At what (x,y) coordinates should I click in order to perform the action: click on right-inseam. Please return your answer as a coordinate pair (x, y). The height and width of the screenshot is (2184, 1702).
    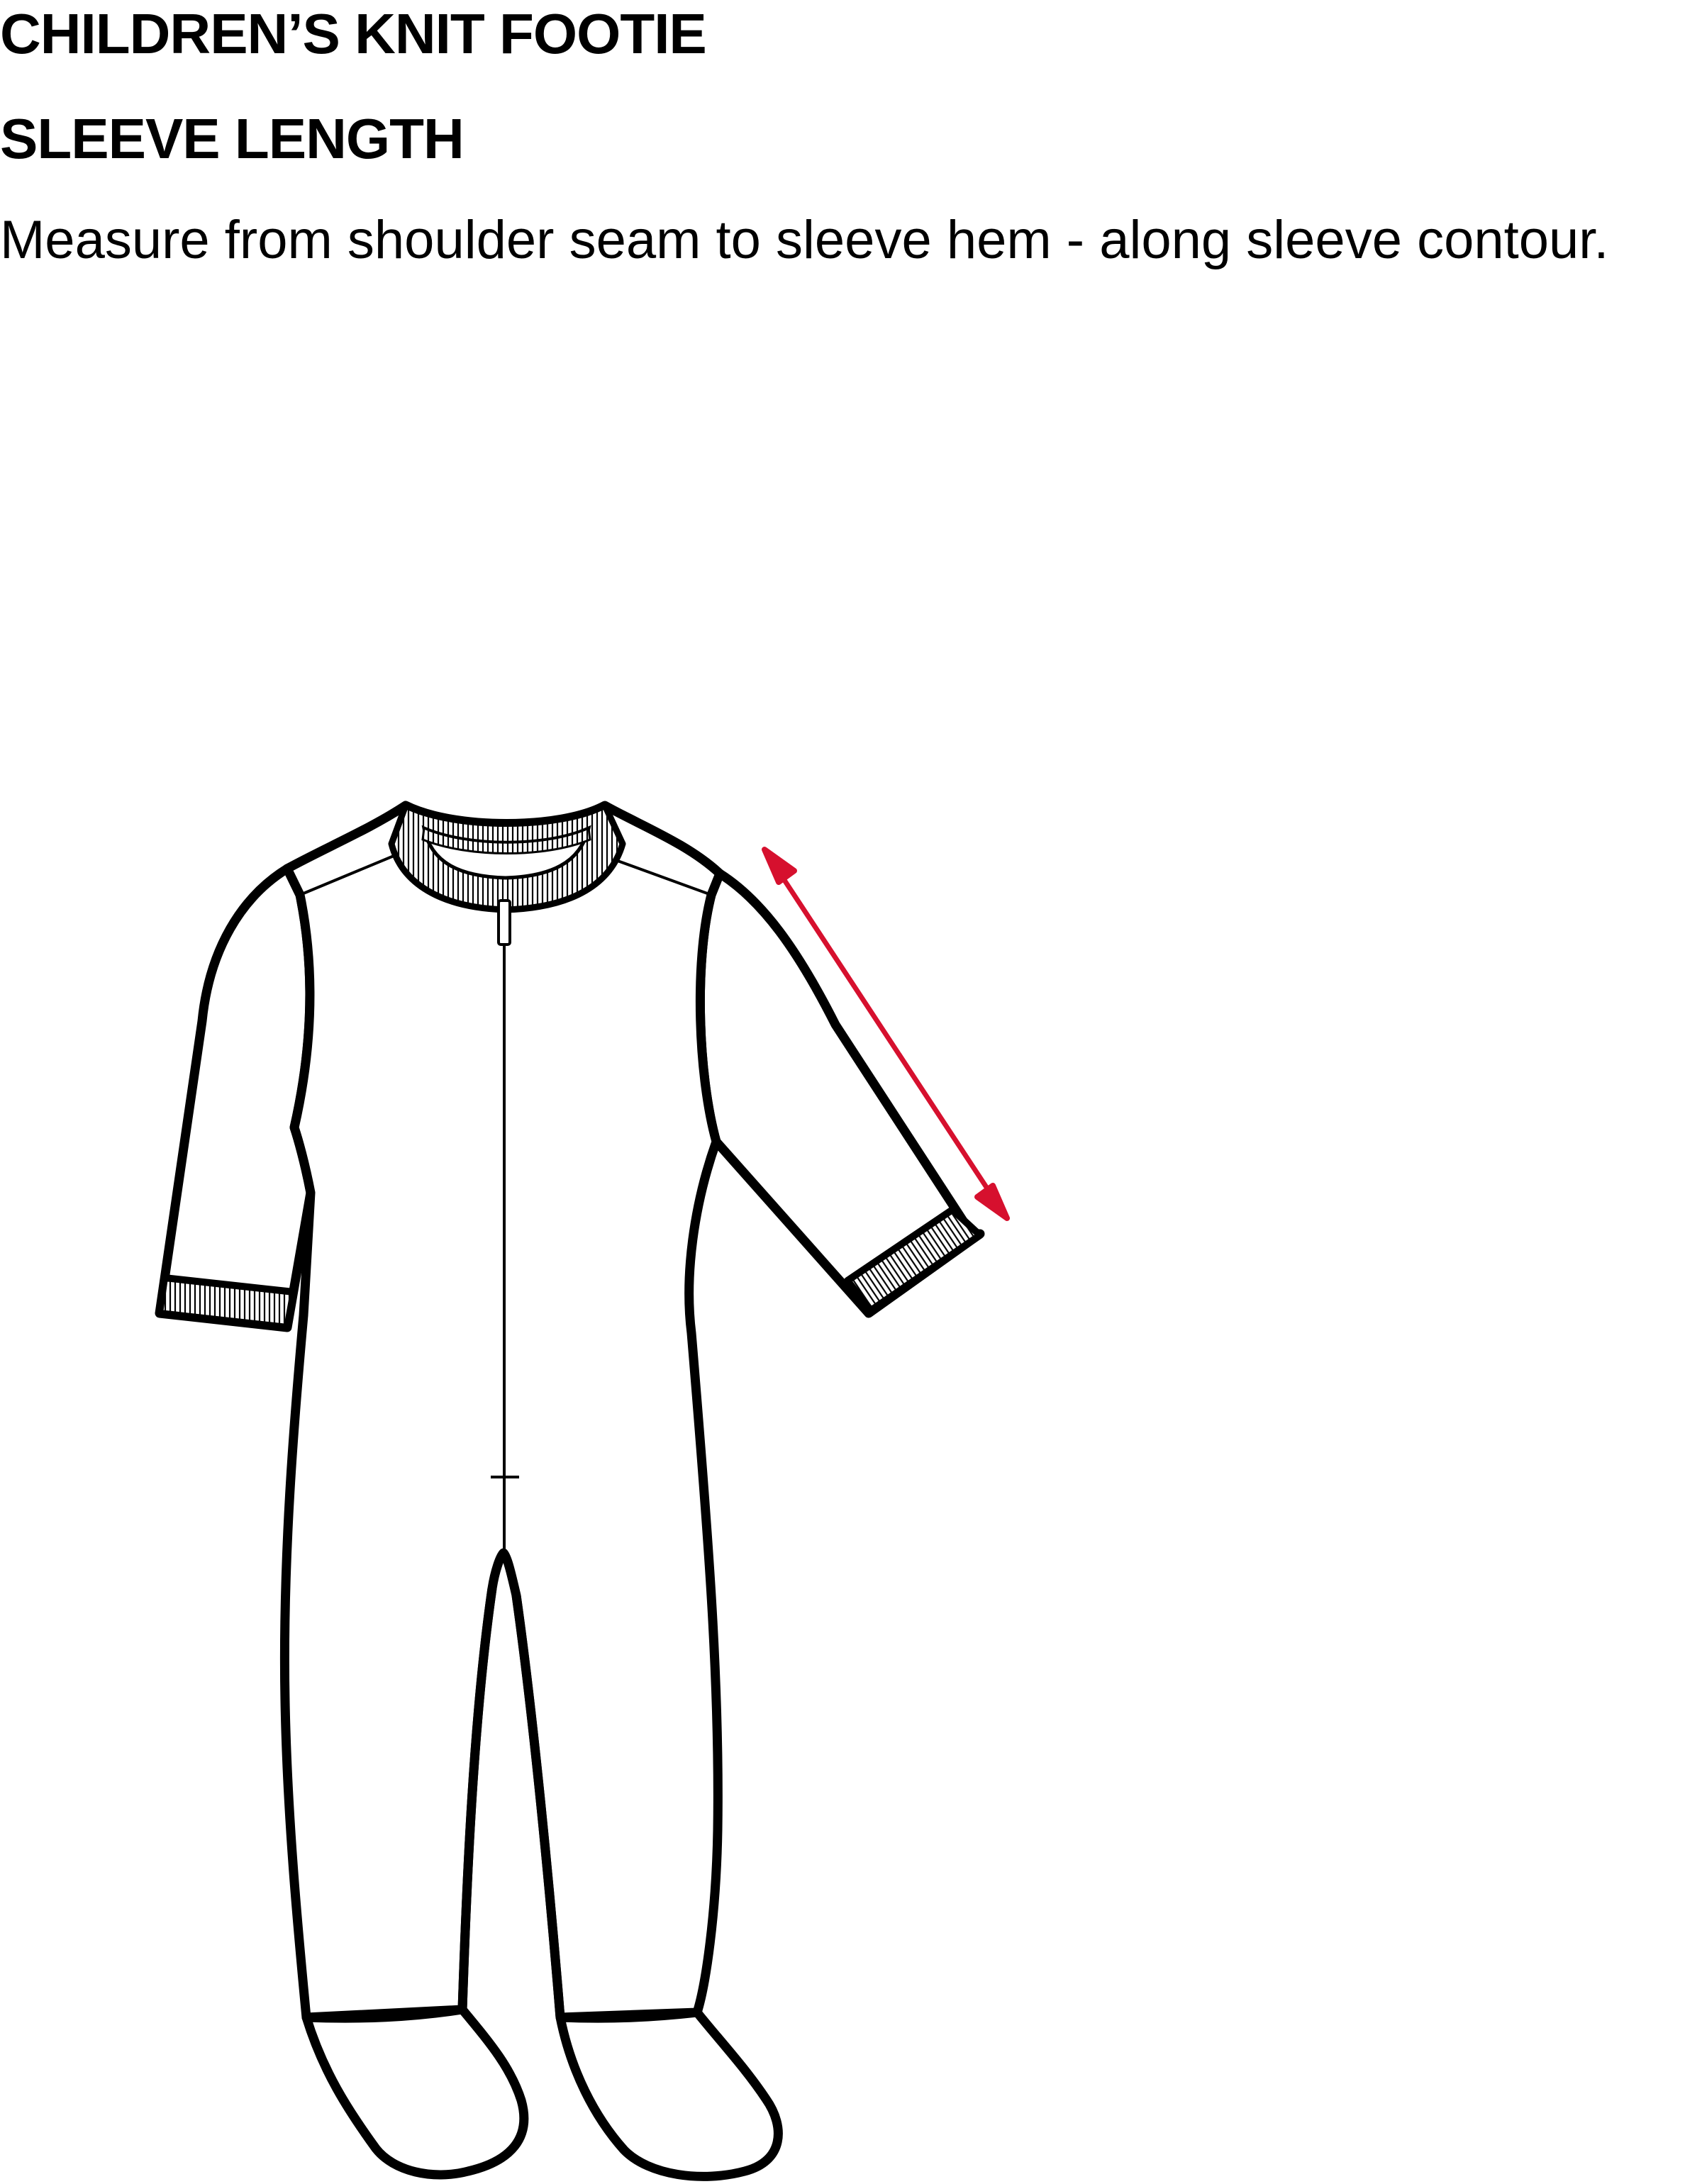
    Looking at the image, I should click on (538, 1806).